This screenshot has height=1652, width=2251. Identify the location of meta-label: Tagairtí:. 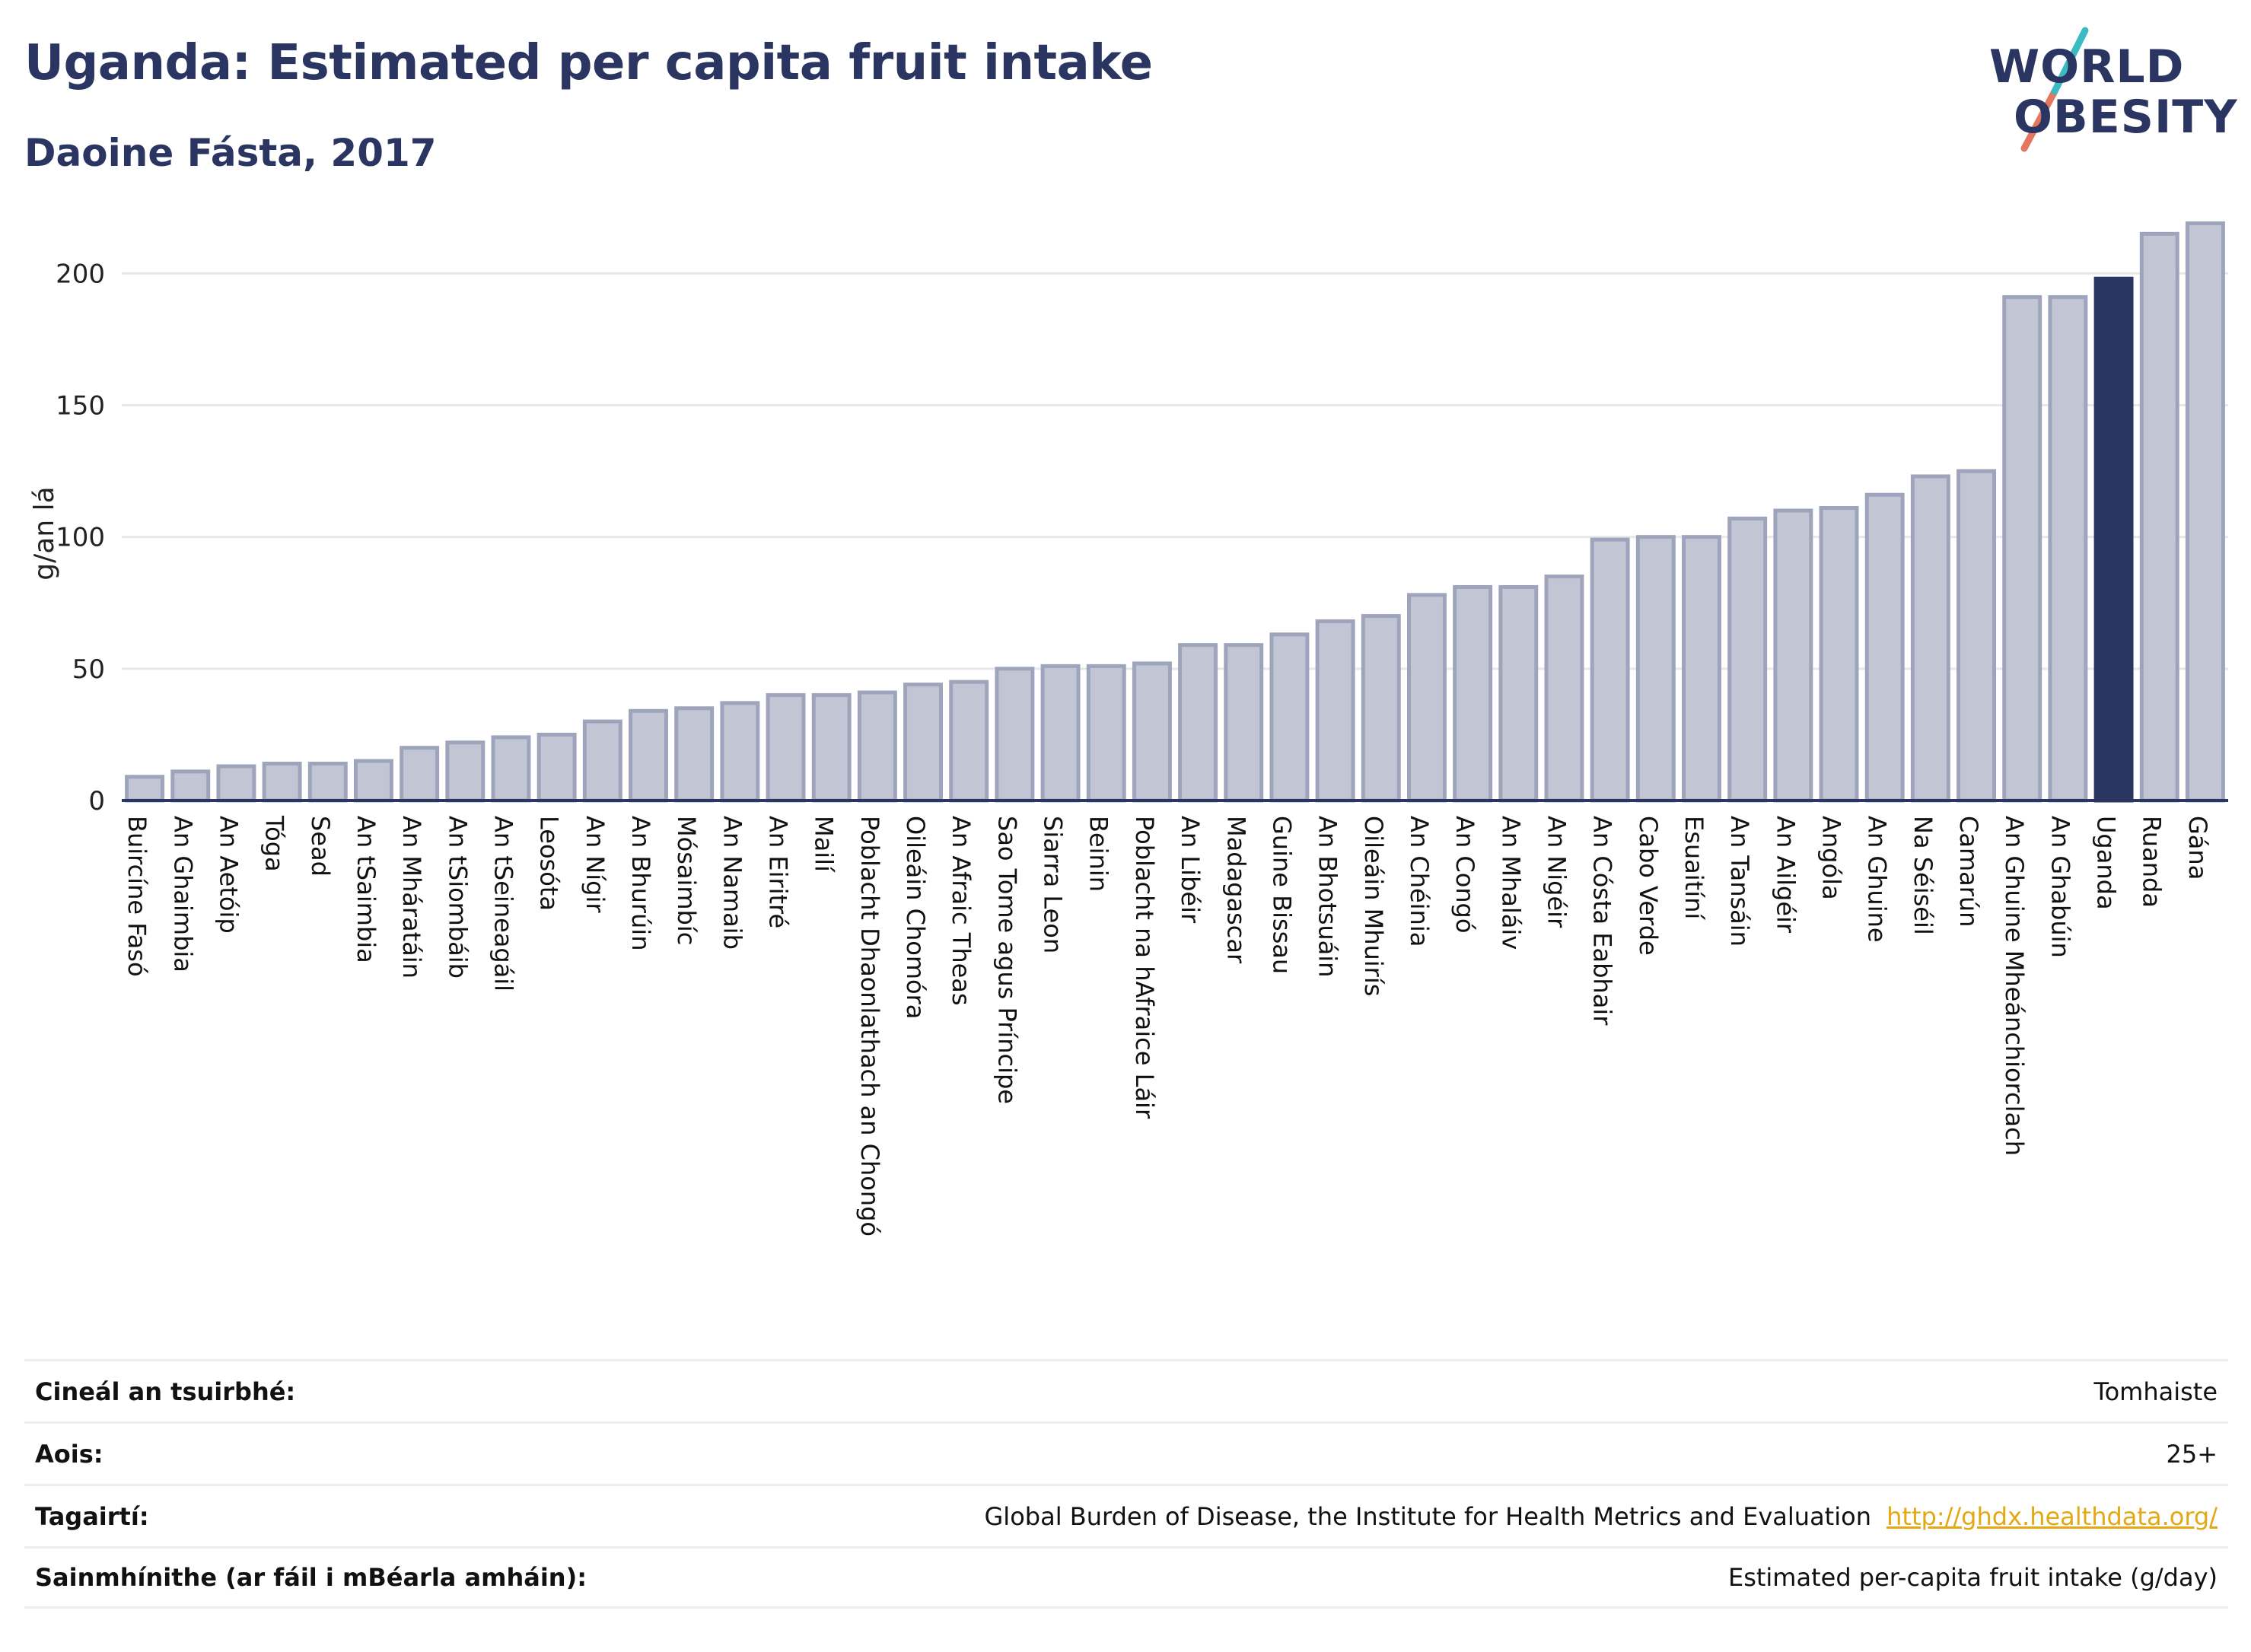
(92, 1516).